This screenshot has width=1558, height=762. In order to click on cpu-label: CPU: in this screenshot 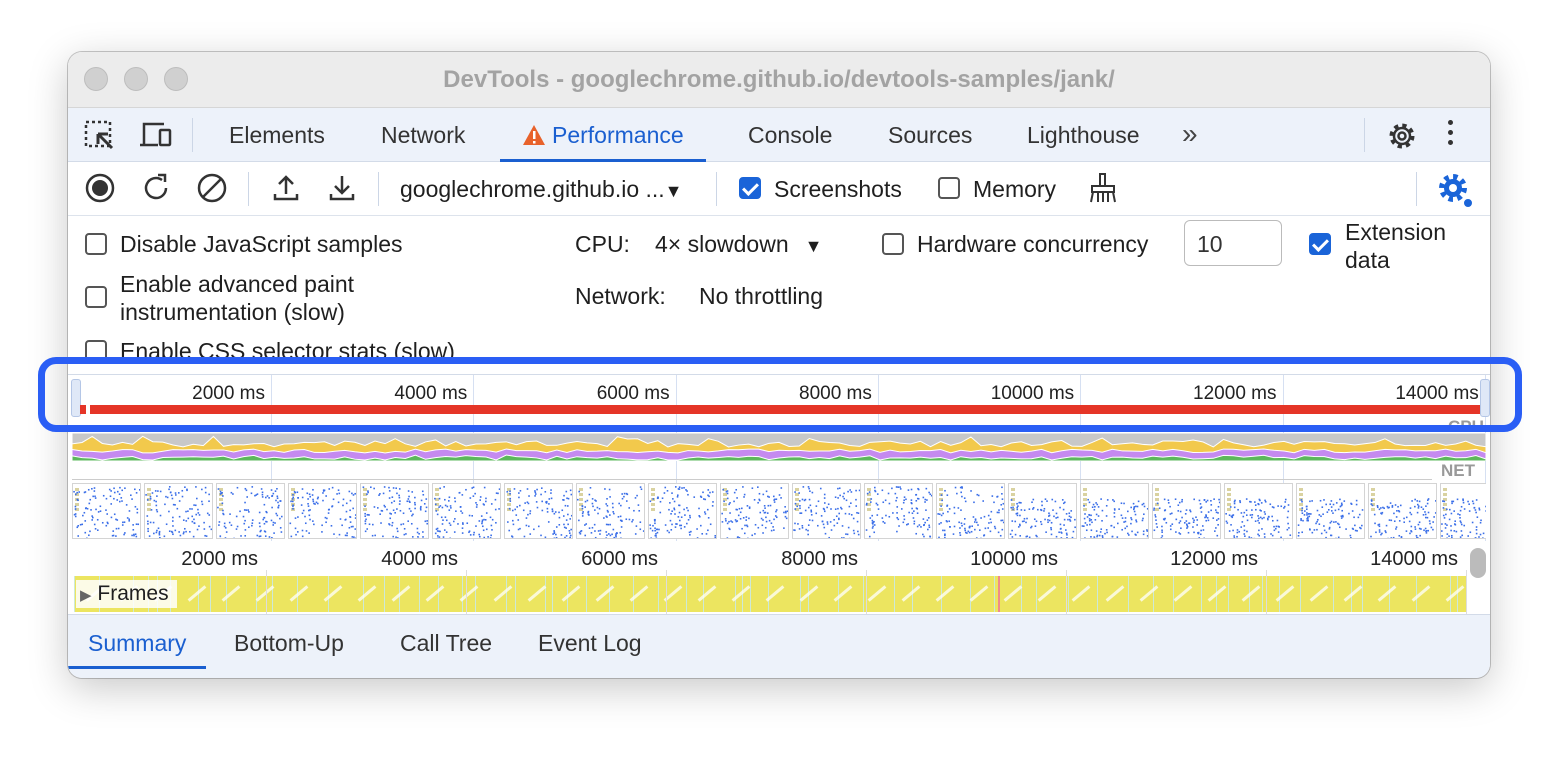, I will do `click(602, 244)`.